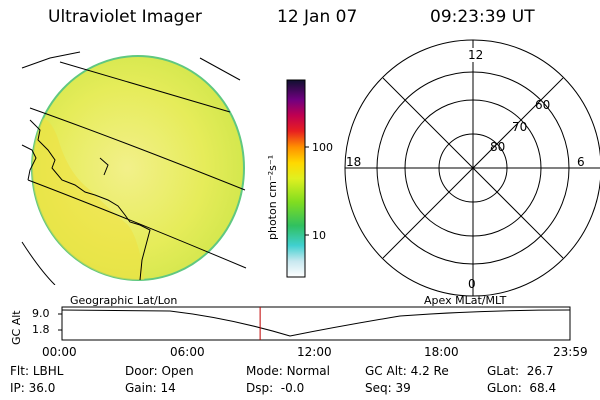 The image size is (600, 400). What do you see at coordinates (354, 162) in the screenshot?
I see `mlt-label-18: 18` at bounding box center [354, 162].